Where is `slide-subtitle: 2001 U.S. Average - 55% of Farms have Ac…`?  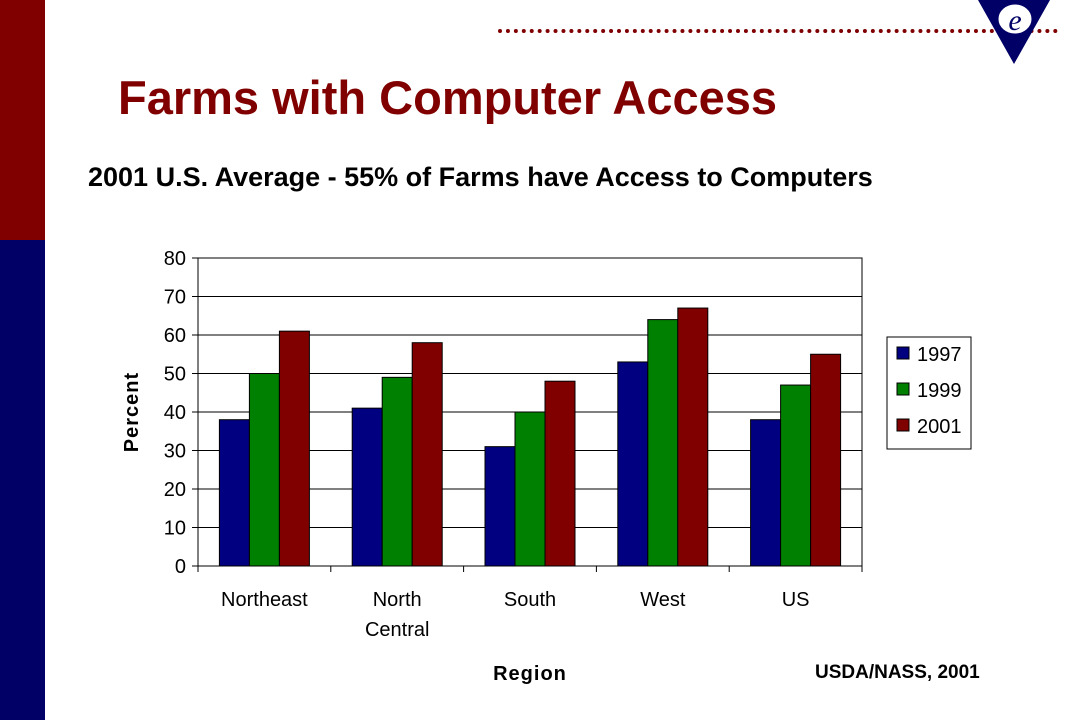
slide-subtitle: 2001 U.S. Average - 55% of Farms have Ac… is located at coordinates (480, 177).